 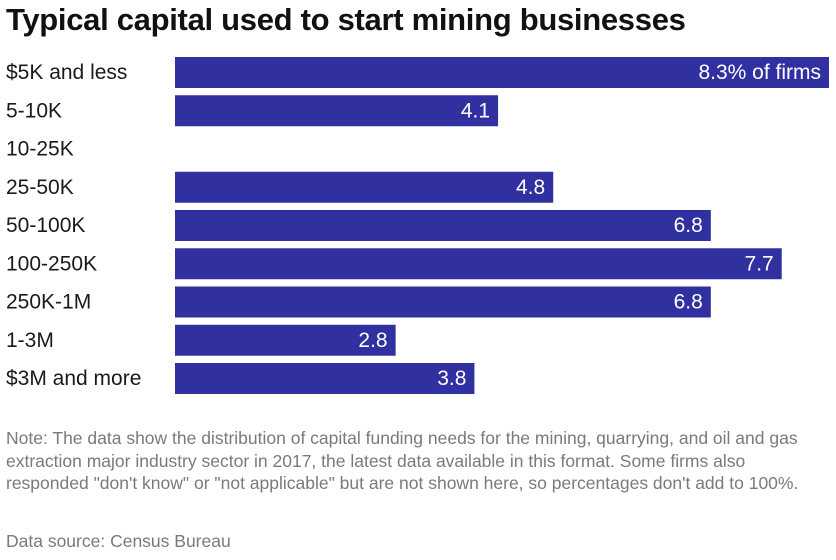 What do you see at coordinates (530, 187) in the screenshot?
I see `value-label-25-50k: 4.8` at bounding box center [530, 187].